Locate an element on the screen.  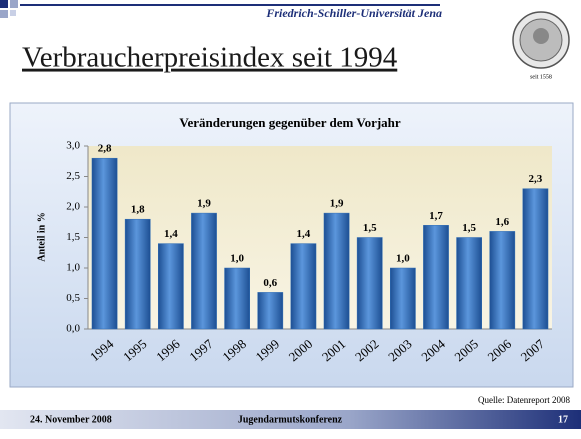
footer-event: Jugendarmutskonferenz is located at coordinates (290, 419).